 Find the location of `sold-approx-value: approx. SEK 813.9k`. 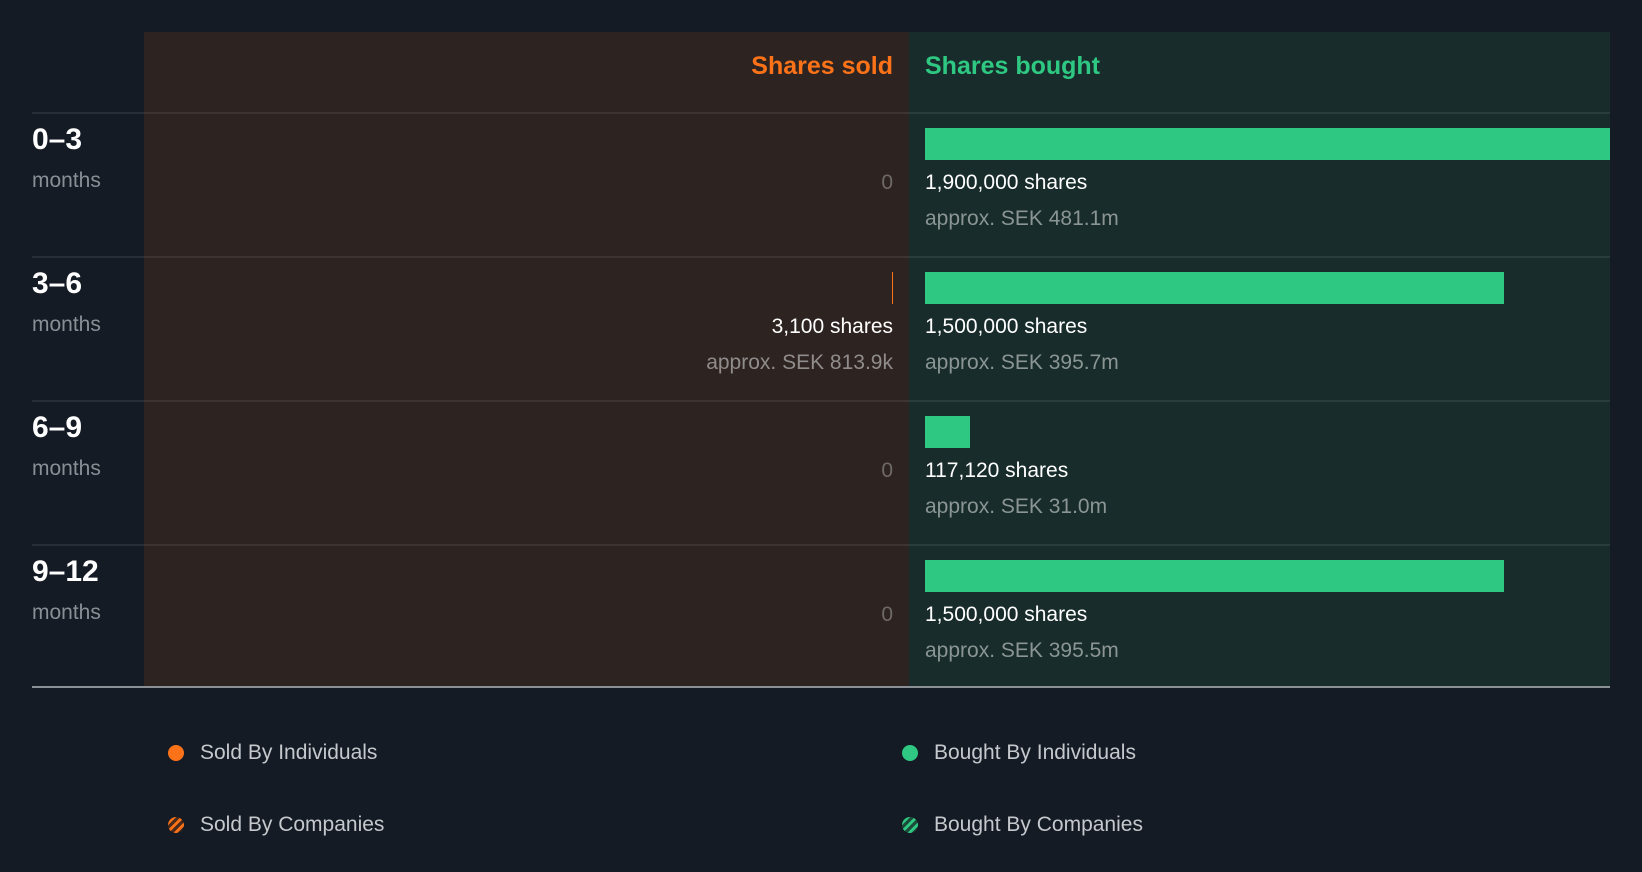

sold-approx-value: approx. SEK 813.9k is located at coordinates (799, 362).